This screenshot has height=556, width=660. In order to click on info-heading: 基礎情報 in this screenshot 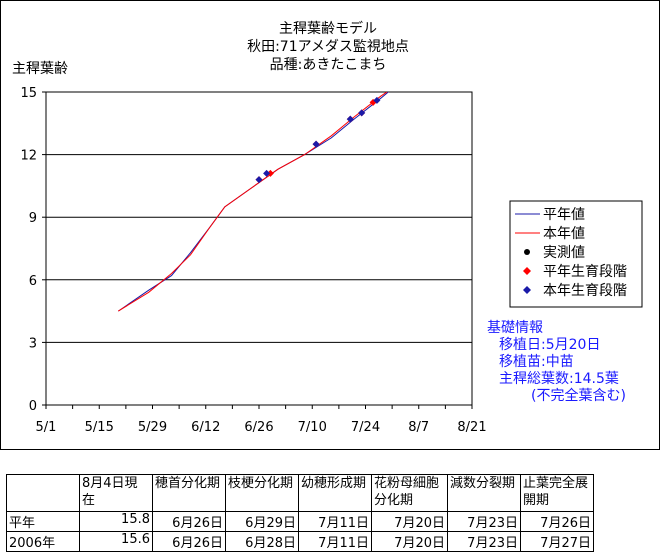, I will do `click(515, 328)`.